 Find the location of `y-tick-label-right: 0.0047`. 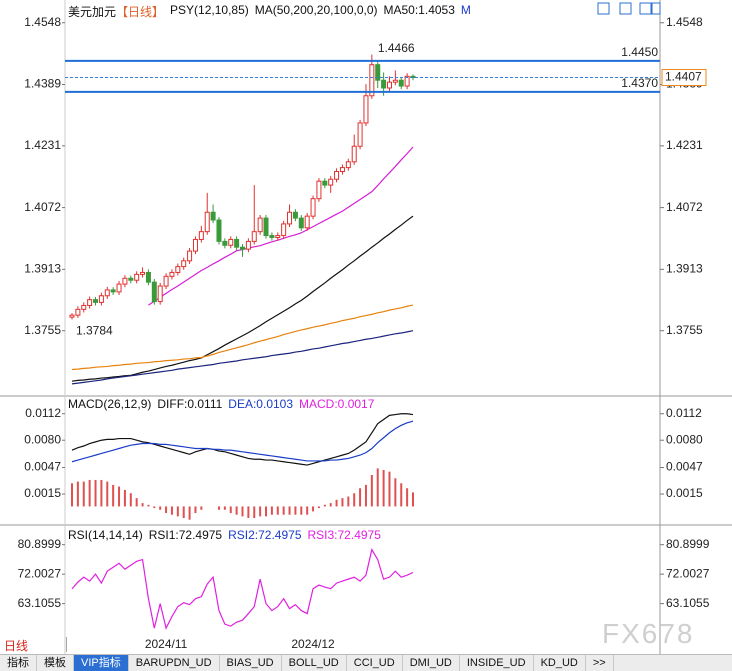

y-tick-label-right: 0.0047 is located at coordinates (684, 467).